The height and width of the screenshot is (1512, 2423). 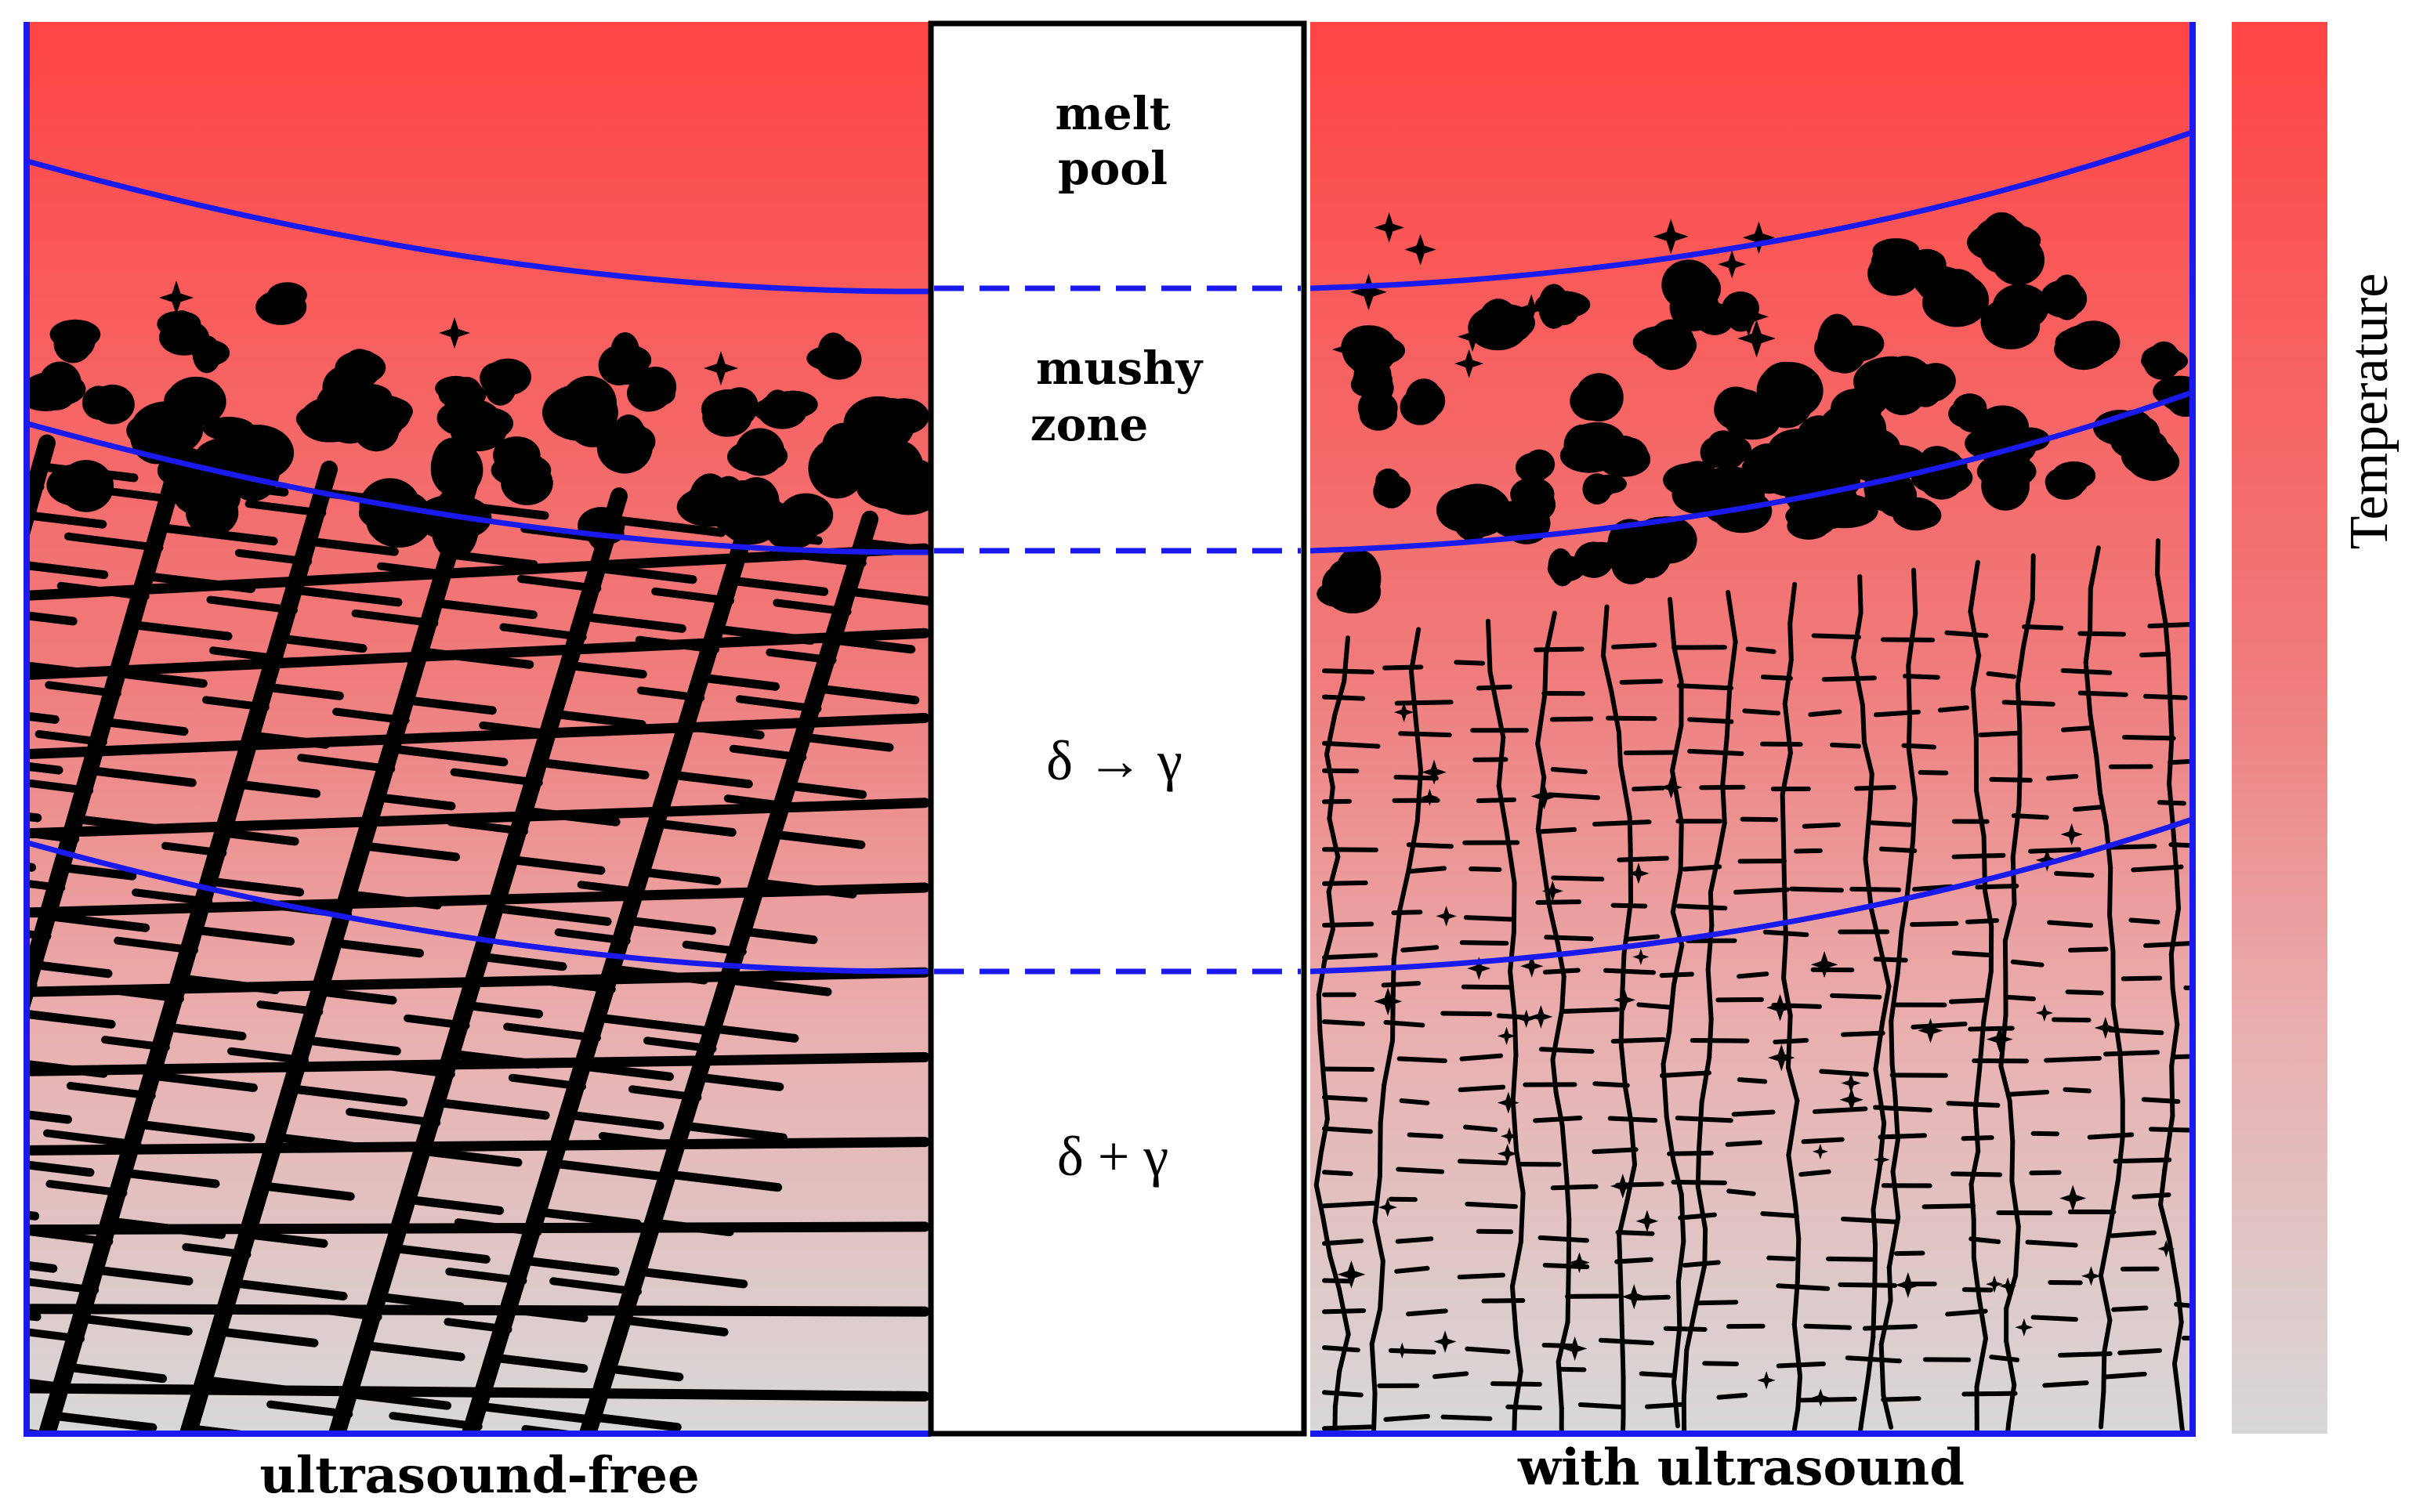 What do you see at coordinates (2369, 412) in the screenshot?
I see `temperature-label: Temperature` at bounding box center [2369, 412].